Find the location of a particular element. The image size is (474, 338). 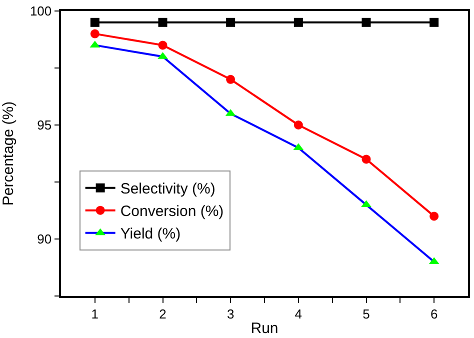

x-tick-label: 6 is located at coordinates (434, 314).